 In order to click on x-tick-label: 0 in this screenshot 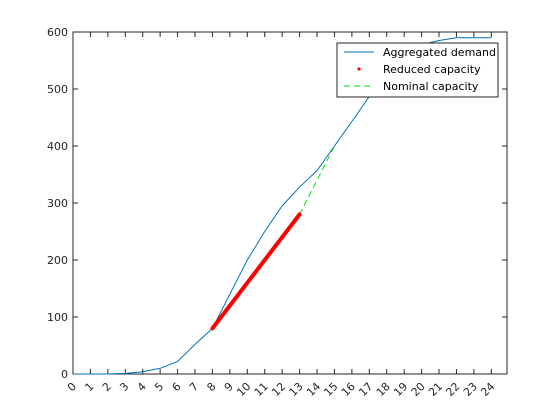, I will do `click(72, 387)`.